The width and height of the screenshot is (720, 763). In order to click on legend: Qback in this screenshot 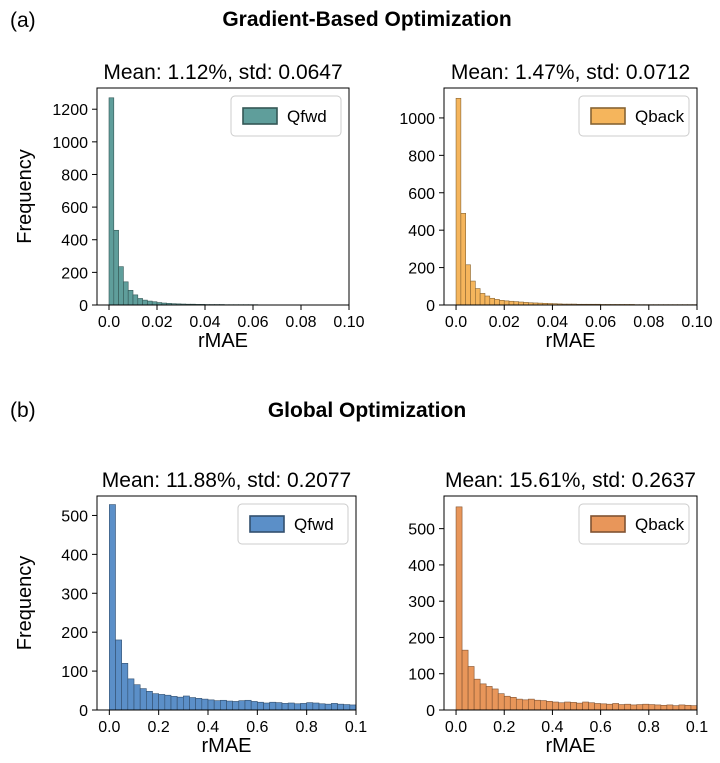, I will do `click(634, 116)`.